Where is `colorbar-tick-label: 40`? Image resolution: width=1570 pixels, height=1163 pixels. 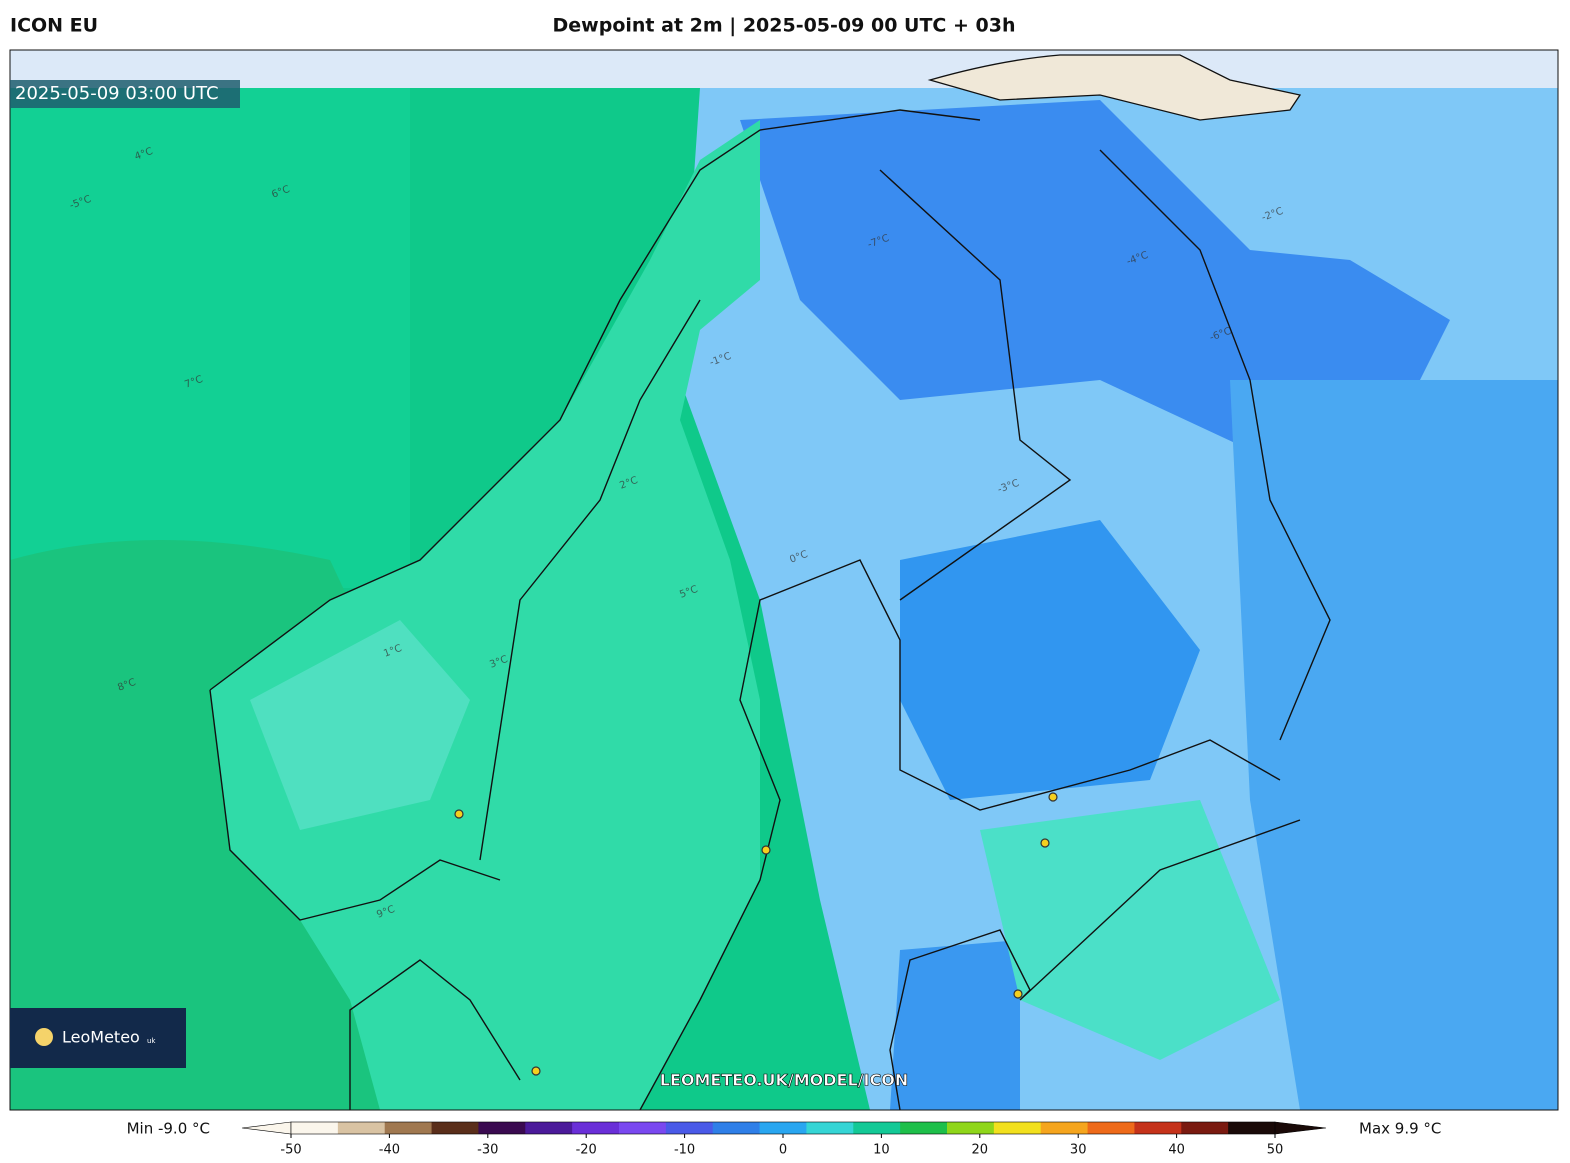 colorbar-tick-label: 40 is located at coordinates (1176, 1150).